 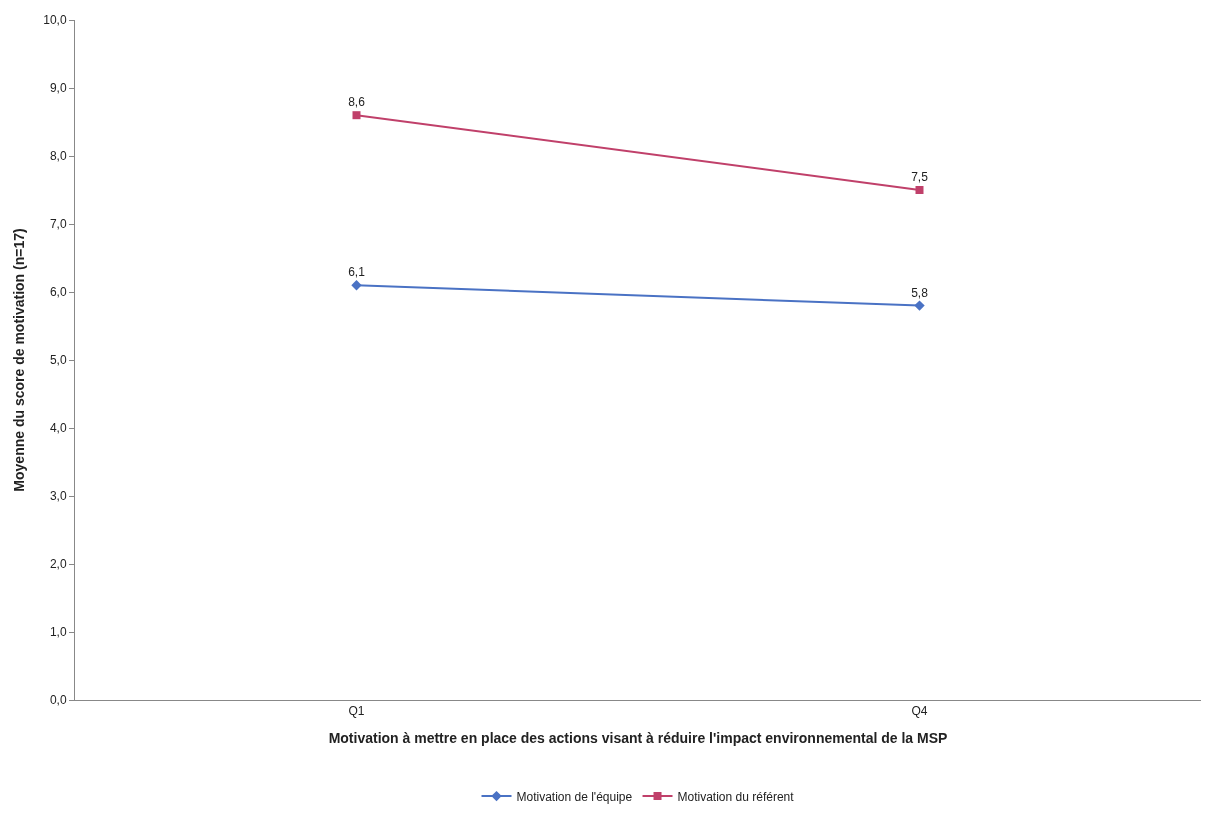 I want to click on y-tick-label: 10,0, so click(x=55, y=20).